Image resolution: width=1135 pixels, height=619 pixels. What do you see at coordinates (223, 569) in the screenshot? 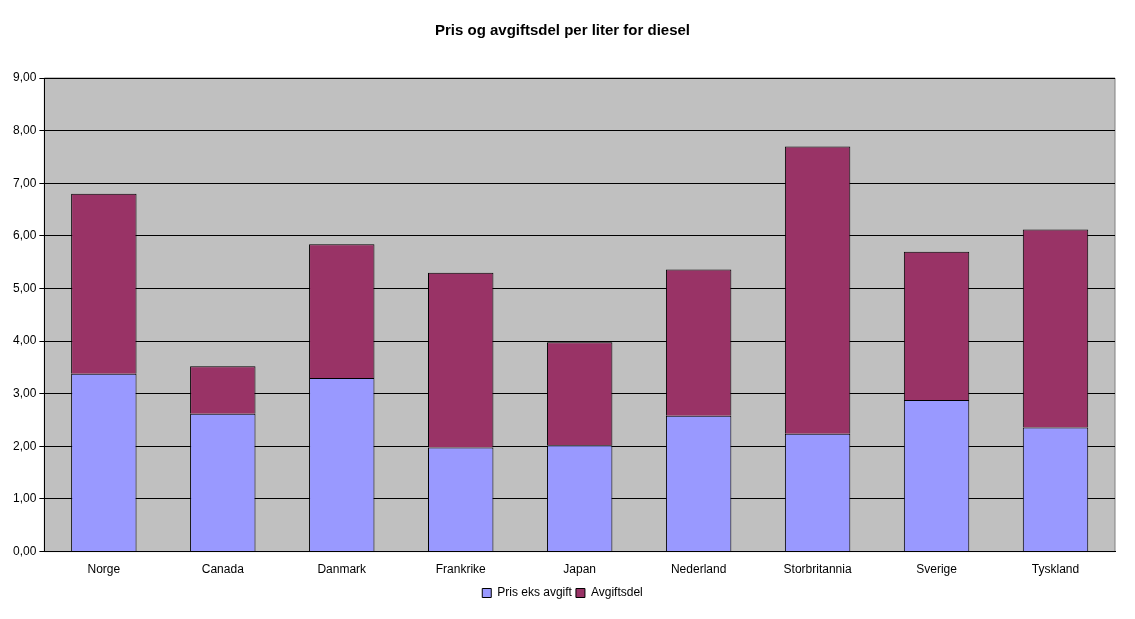
I see `x-tick-label: Canada` at bounding box center [223, 569].